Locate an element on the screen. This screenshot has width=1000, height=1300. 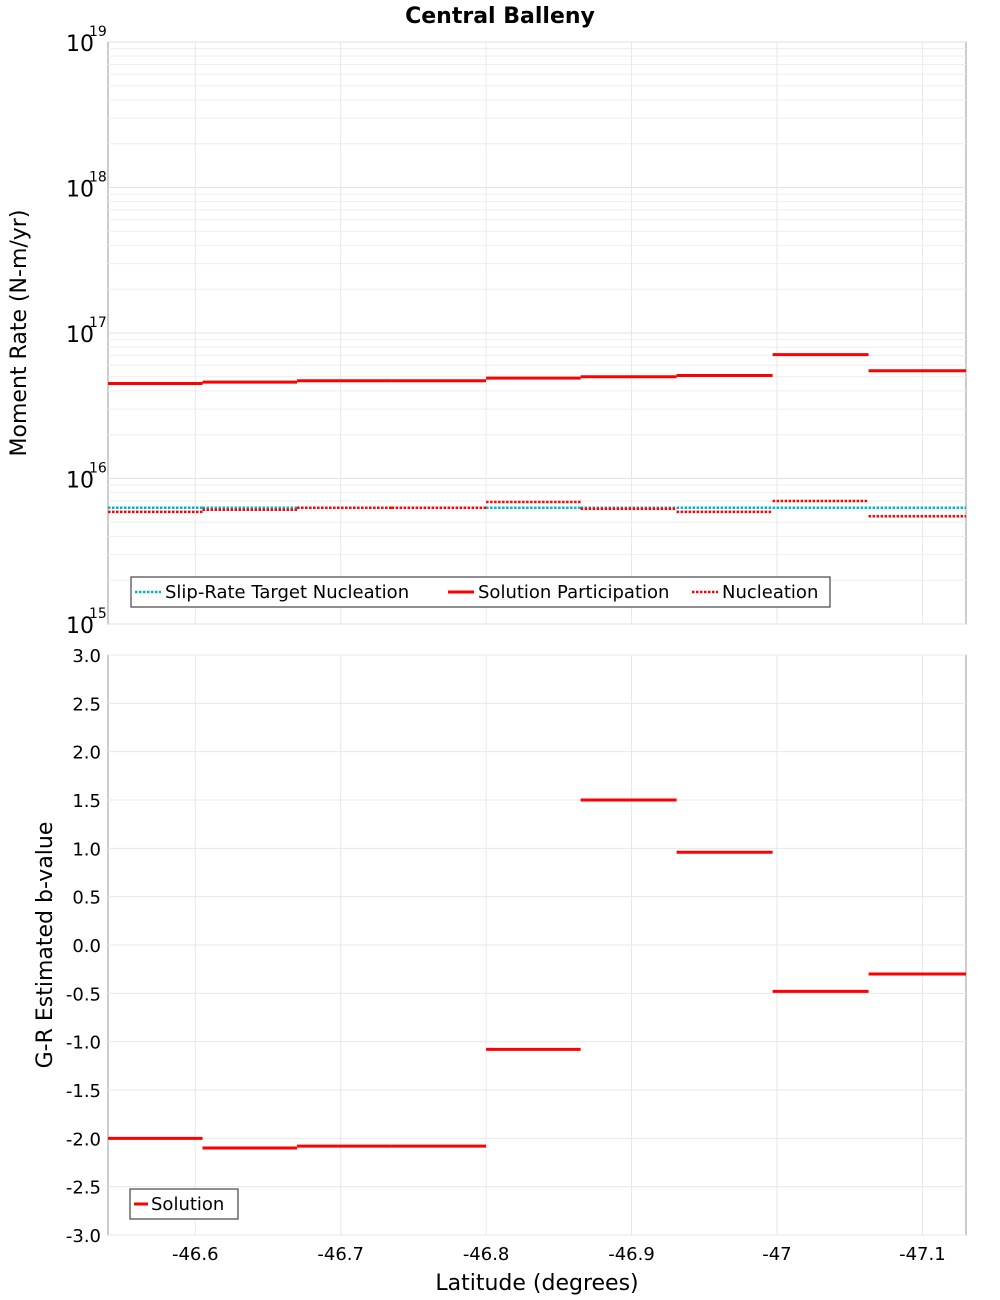
legend-label: Solution Participation is located at coordinates (573, 592).